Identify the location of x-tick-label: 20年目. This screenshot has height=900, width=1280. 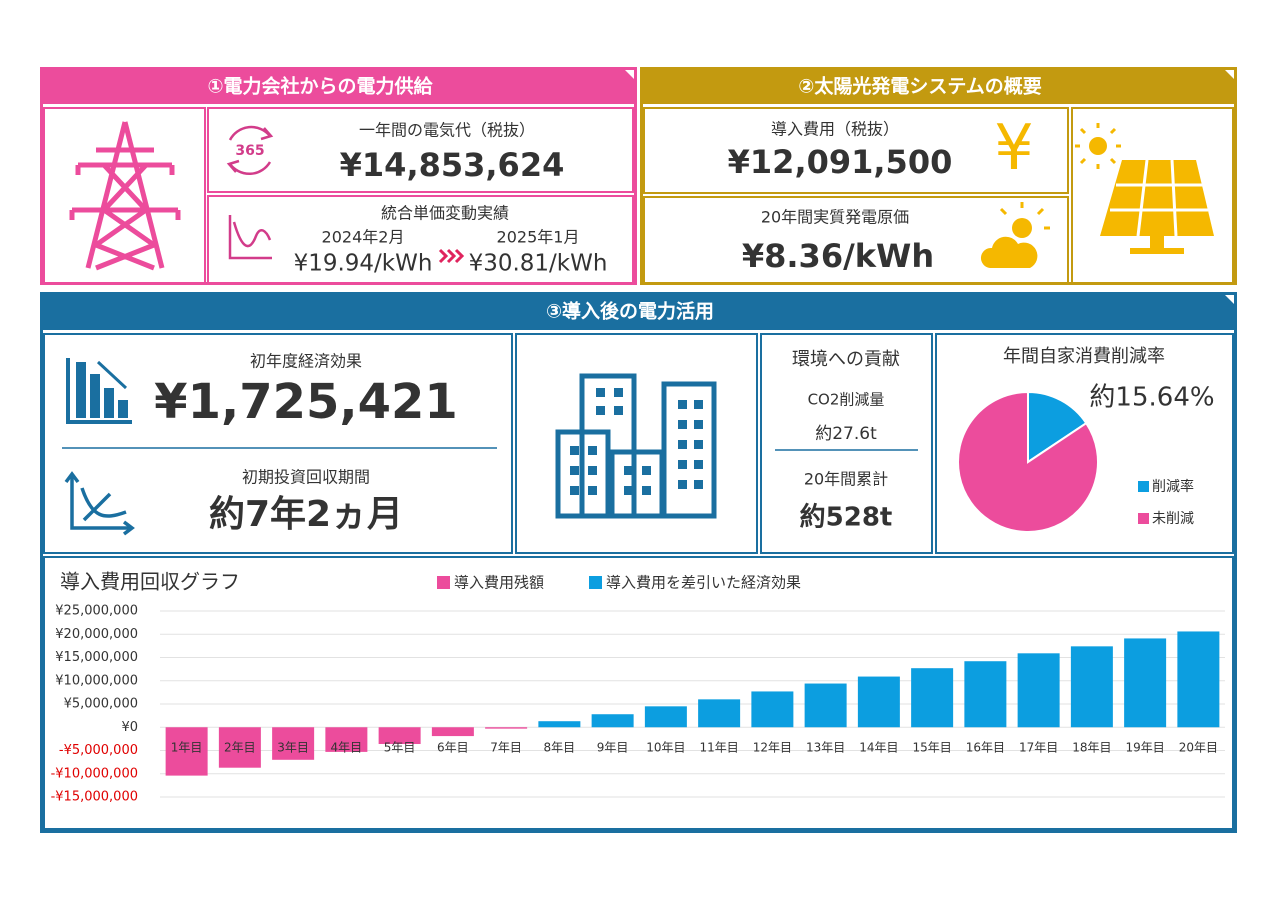
(1198, 748).